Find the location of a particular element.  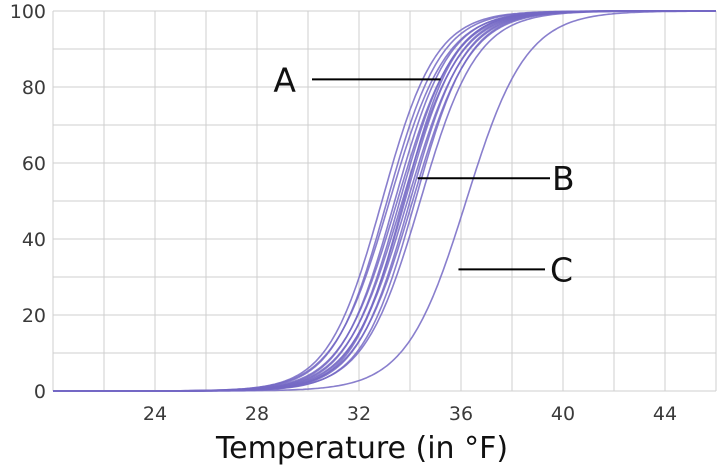

annotation-label-c: C is located at coordinates (561, 269).